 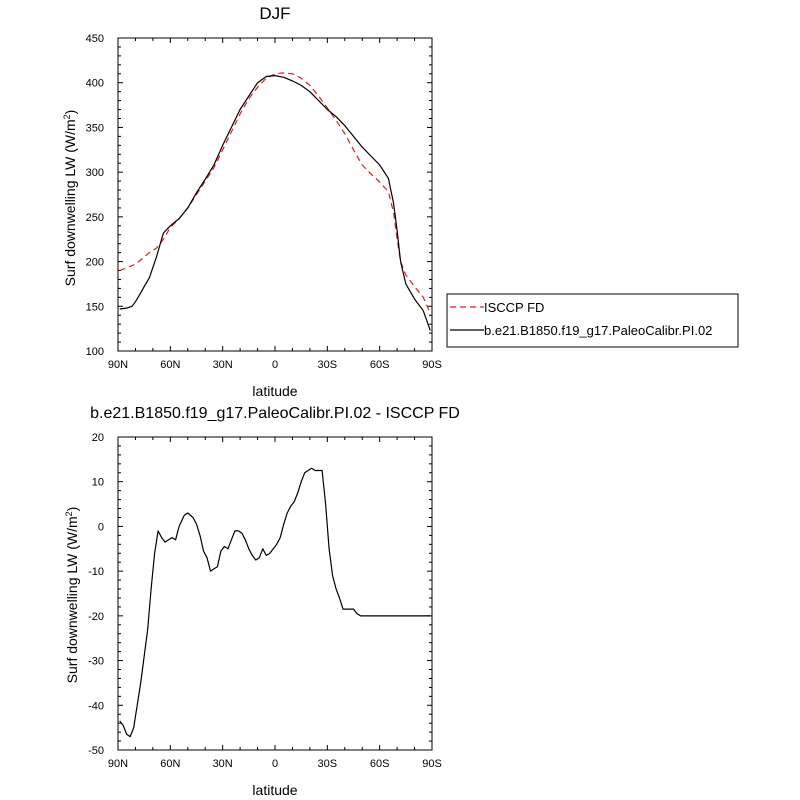 What do you see at coordinates (98, 483) in the screenshot?
I see `bottom-y-tick-label: 10` at bounding box center [98, 483].